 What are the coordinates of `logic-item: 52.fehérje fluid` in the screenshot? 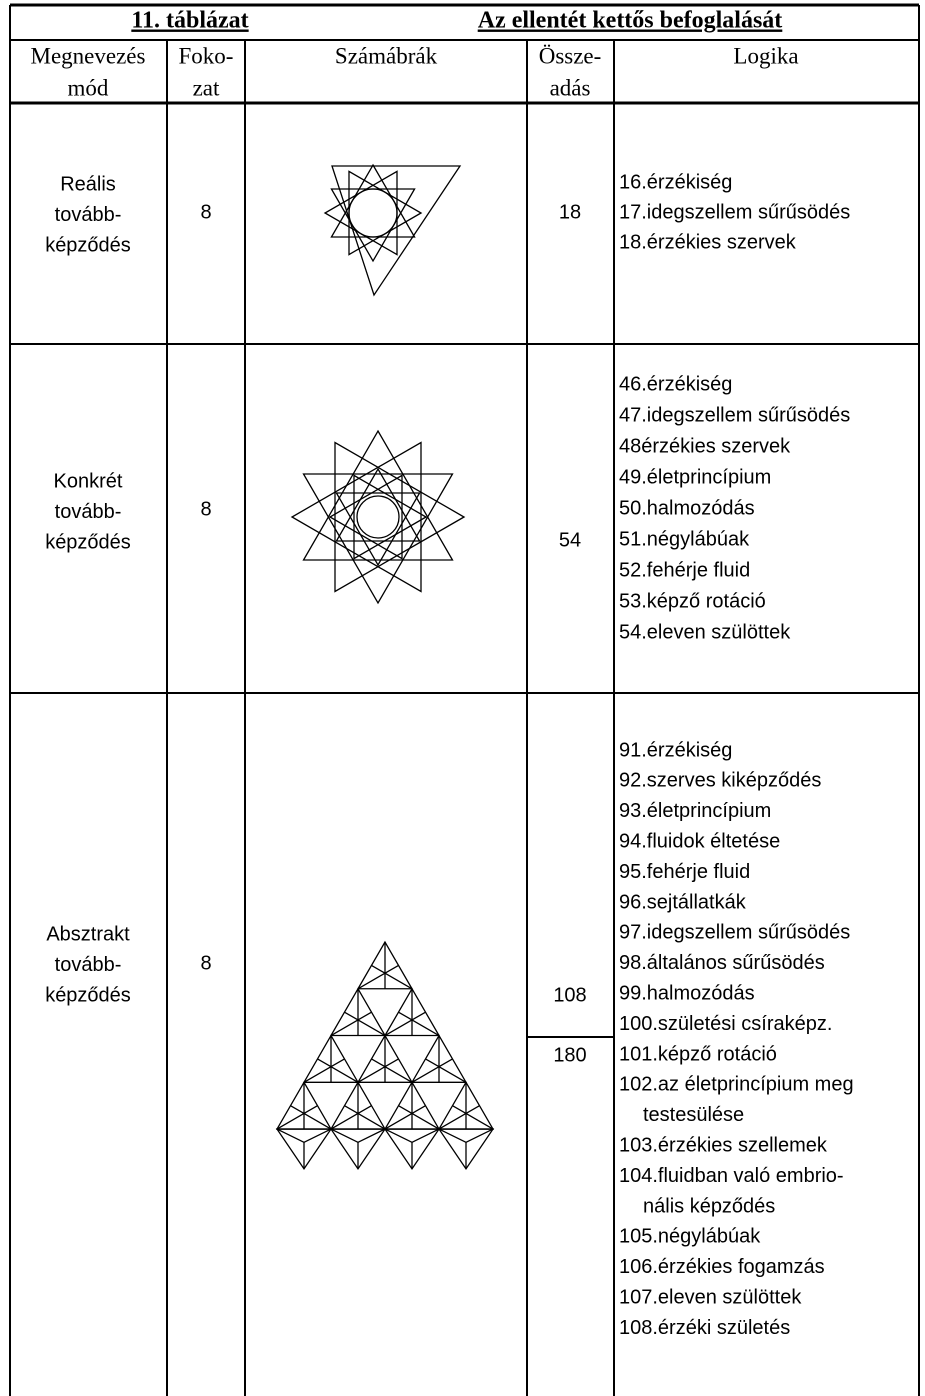 It's located at (684, 570).